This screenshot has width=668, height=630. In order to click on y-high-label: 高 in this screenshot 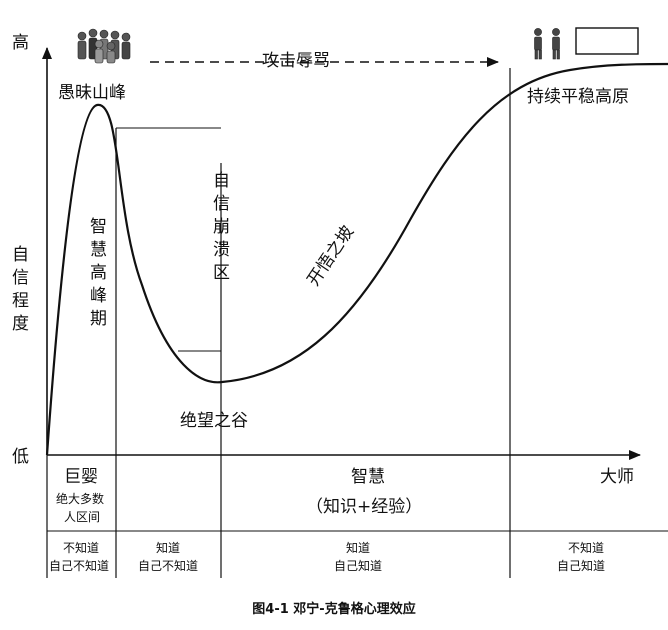, I will do `click(20, 43)`.